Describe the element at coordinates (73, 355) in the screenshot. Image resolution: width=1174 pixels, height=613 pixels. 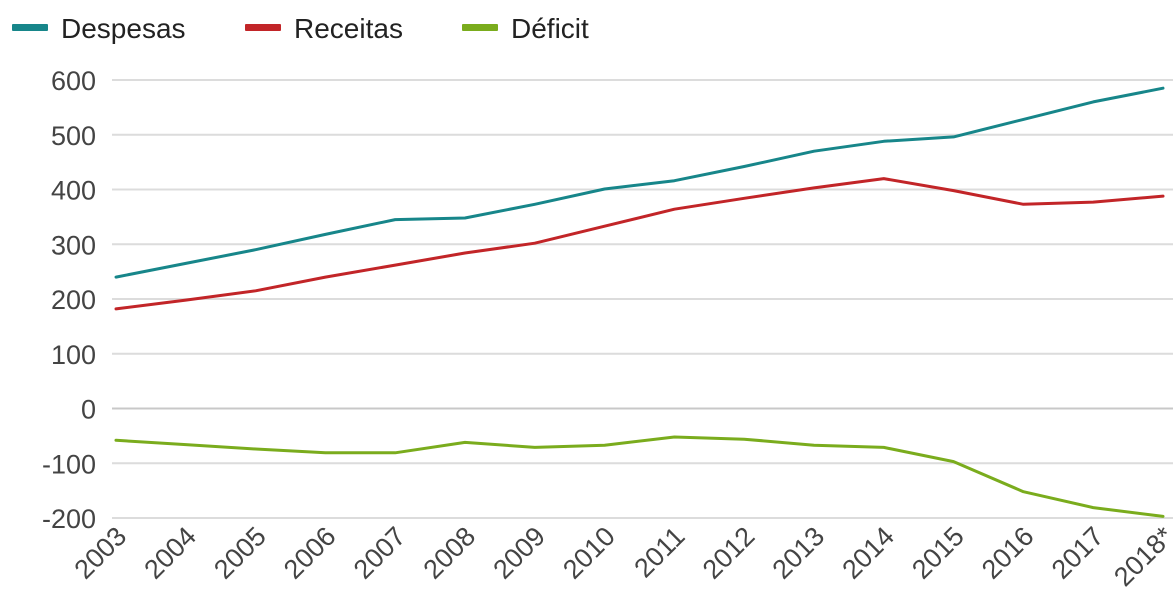
I see `y-tick-label-5: 100` at that location.